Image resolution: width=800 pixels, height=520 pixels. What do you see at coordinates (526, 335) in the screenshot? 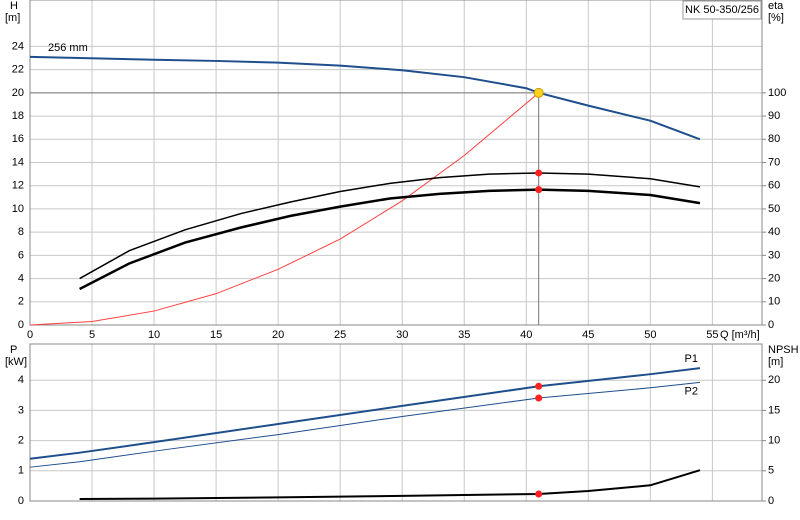
I see `x-tick-label: 40` at bounding box center [526, 335].